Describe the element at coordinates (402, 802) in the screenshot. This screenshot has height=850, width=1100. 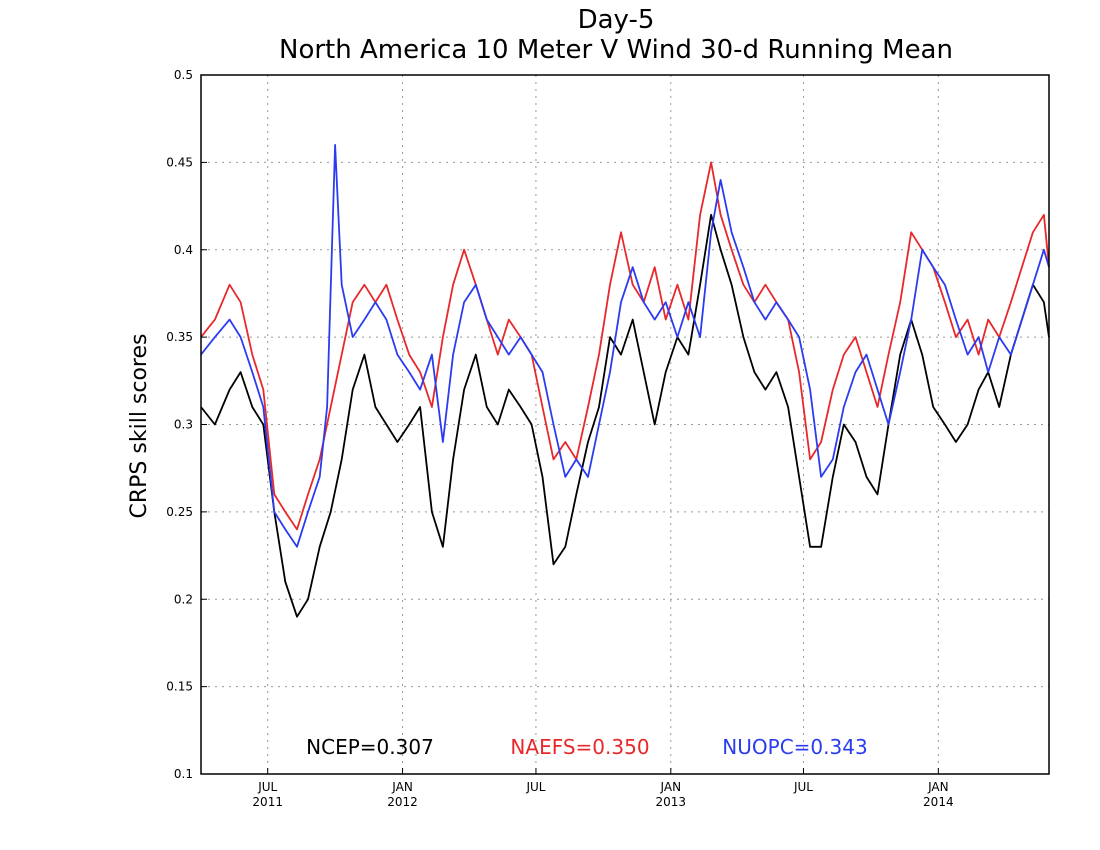
I see `x-tick-year-label: 2012` at that location.